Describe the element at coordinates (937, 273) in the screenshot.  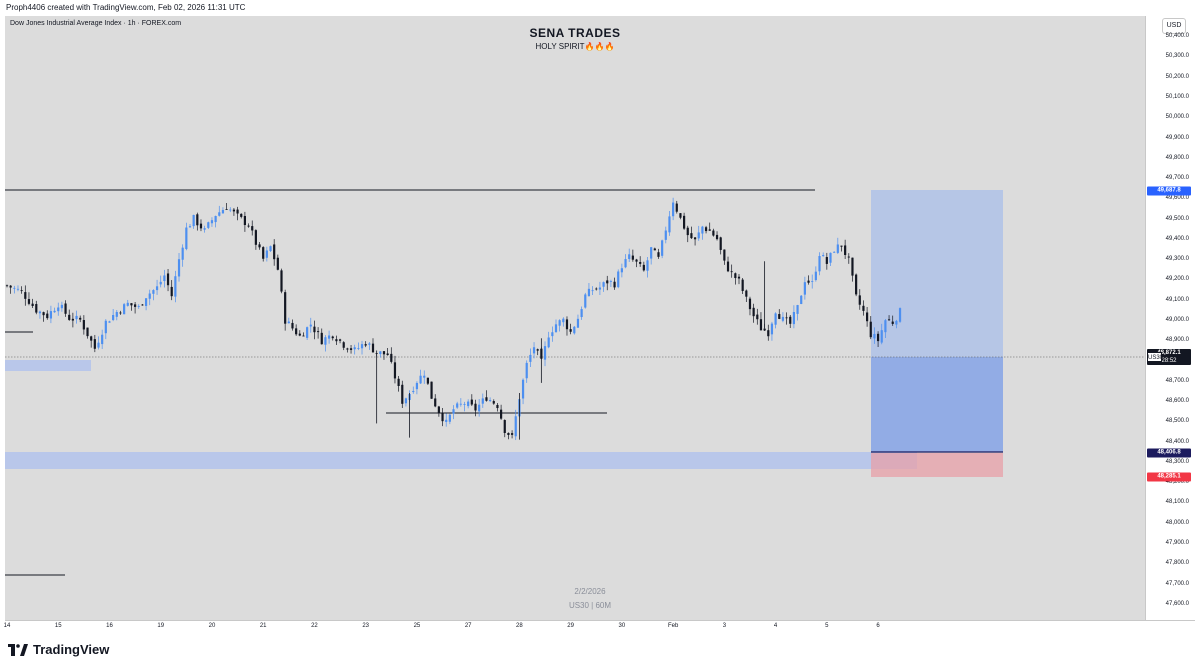
I see `long-position-target-zone` at that location.